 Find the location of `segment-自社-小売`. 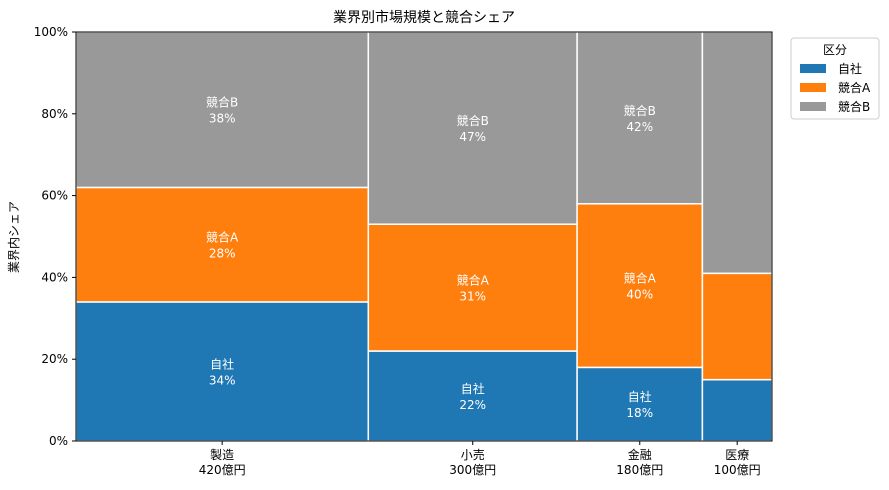

segment-自社-小売 is located at coordinates (472, 396).